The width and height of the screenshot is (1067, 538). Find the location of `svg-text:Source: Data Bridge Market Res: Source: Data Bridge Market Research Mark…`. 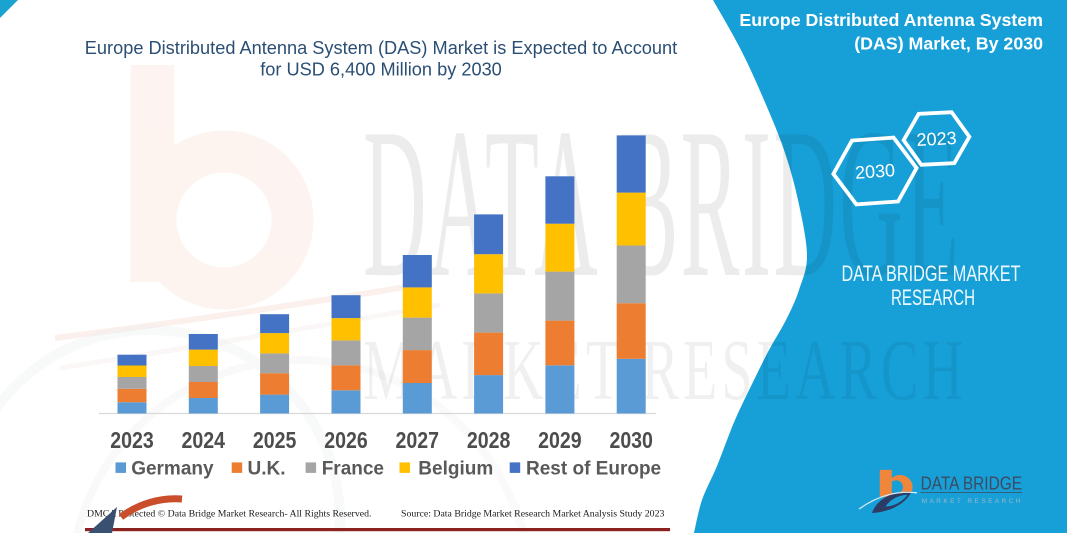

svg-text:Source: Data Bridge Market Res: Source: Data Bridge Market Research Mark… is located at coordinates (532, 514).